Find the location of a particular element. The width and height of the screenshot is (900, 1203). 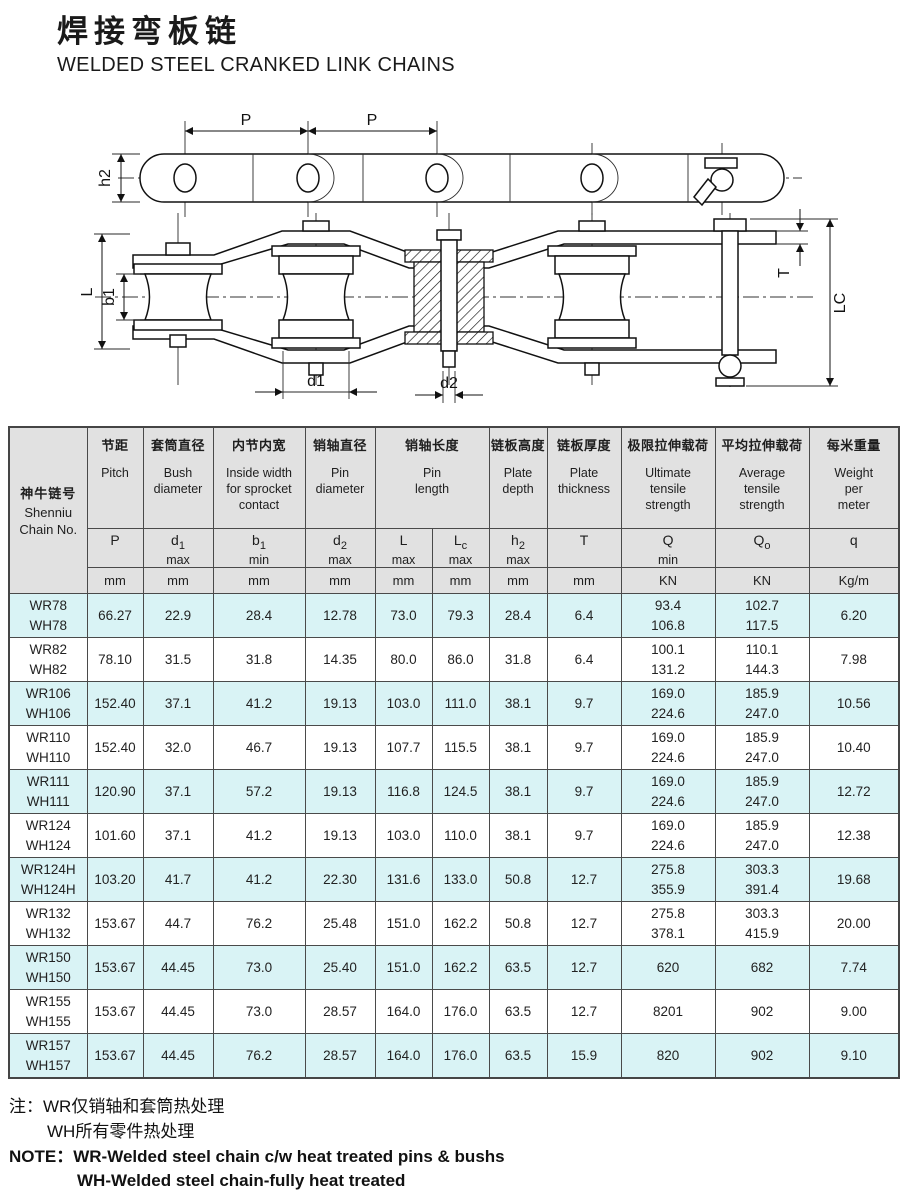

value-cell: 682 is located at coordinates (762, 968).